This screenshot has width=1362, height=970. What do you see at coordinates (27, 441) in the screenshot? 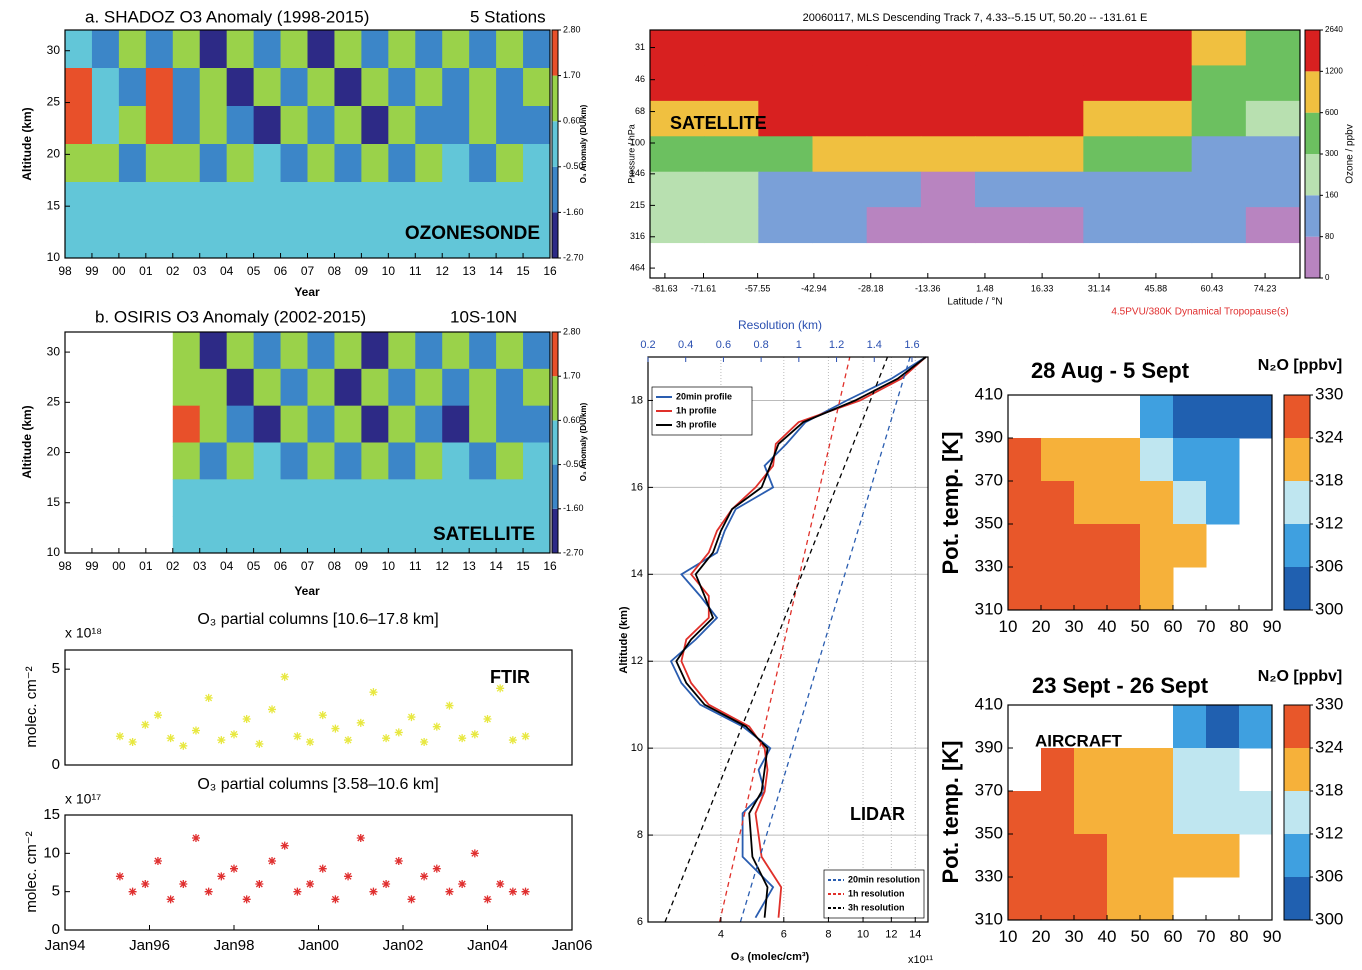
I see `ylabel: Altitude (km)` at bounding box center [27, 441].